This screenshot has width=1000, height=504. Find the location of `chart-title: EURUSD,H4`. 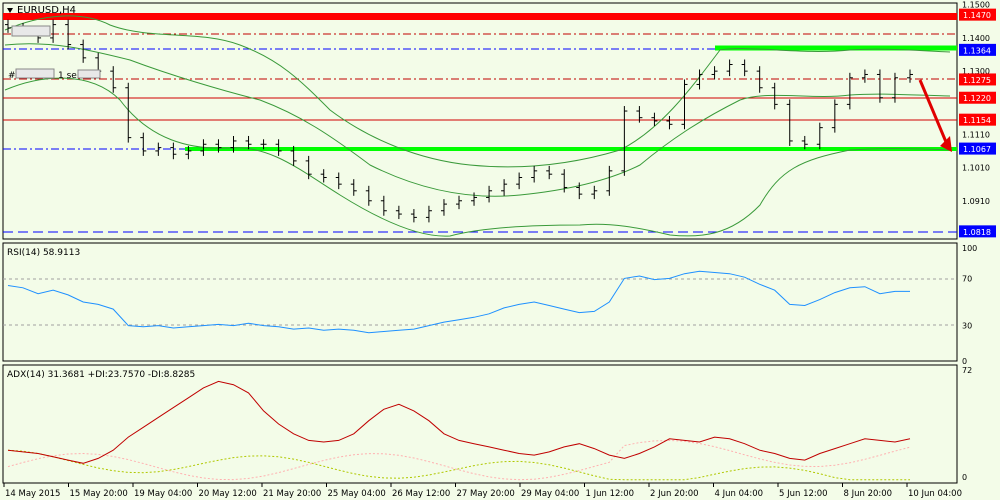

chart-title: EURUSD,H4 is located at coordinates (46, 10).